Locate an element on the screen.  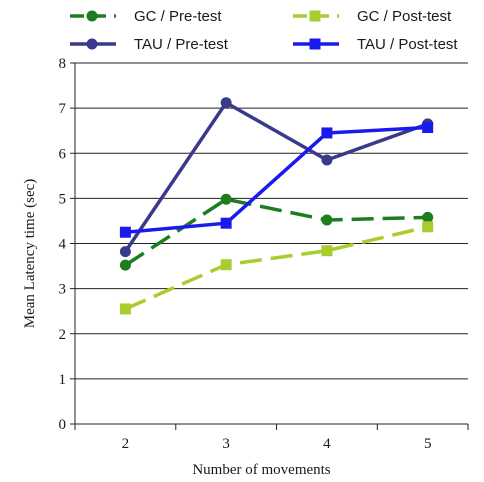
series-line-gc-post-test is located at coordinates (276, 268).